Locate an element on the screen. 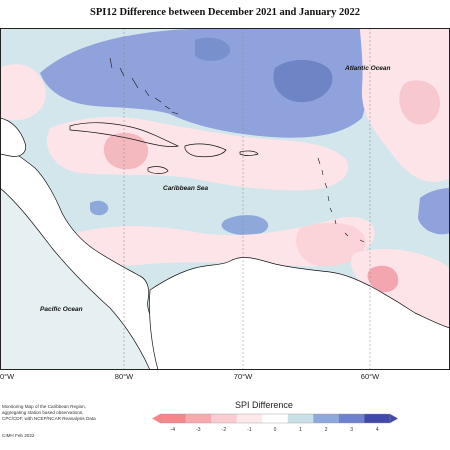 The width and height of the screenshot is (450, 450). legend-tick-label: 2 is located at coordinates (326, 430).